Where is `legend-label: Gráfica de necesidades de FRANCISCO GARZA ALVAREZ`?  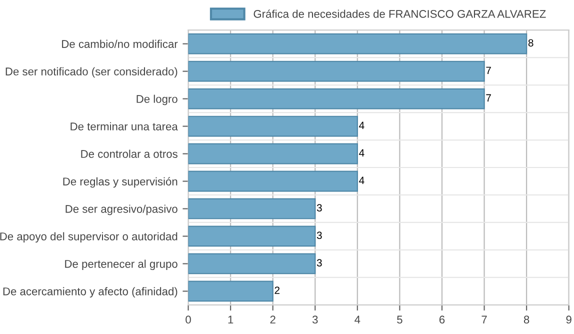
legend-label: Gráfica de necesidades de FRANCISCO GARZA ALVAREZ is located at coordinates (400, 14).